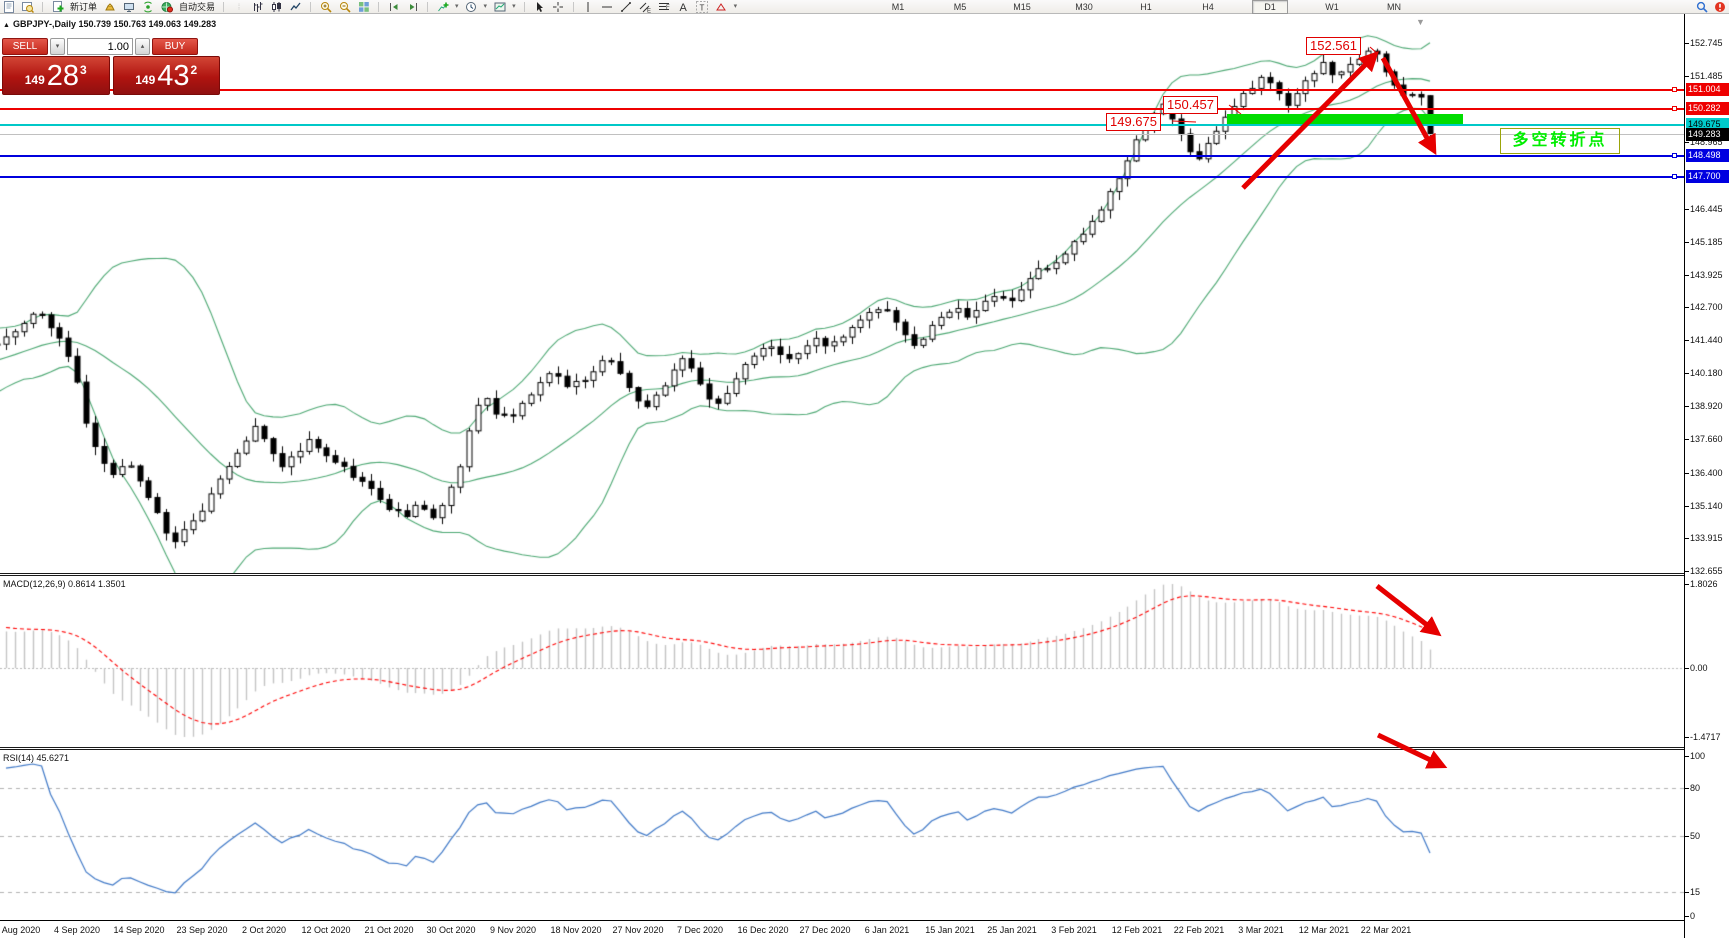 This screenshot has width=1729, height=938. Describe the element at coordinates (276, 7) in the screenshot. I see `candlechart-icon` at that location.